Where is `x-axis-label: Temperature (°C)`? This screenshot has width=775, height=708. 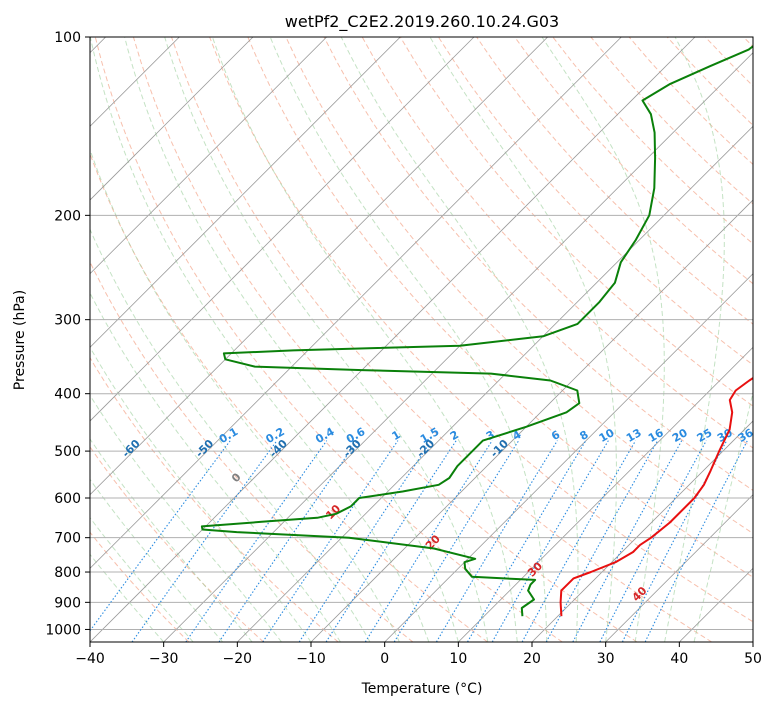 x-axis-label: Temperature (°C) is located at coordinates (422, 689).